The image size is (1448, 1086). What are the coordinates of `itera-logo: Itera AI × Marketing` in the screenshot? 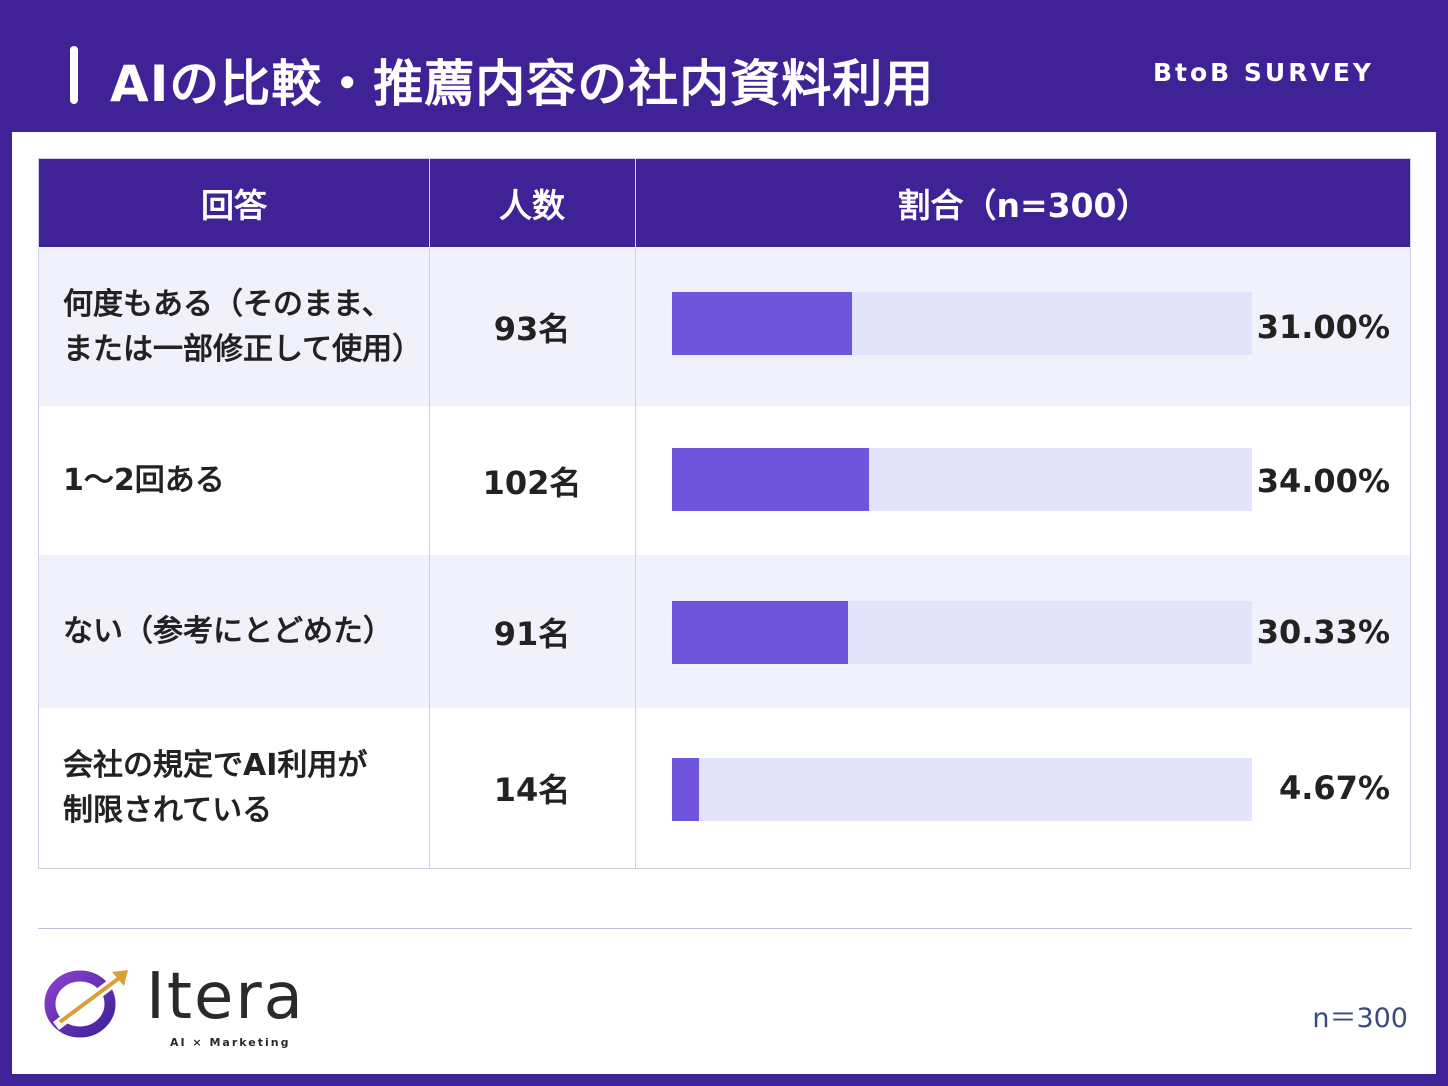 It's located at (182, 1004).